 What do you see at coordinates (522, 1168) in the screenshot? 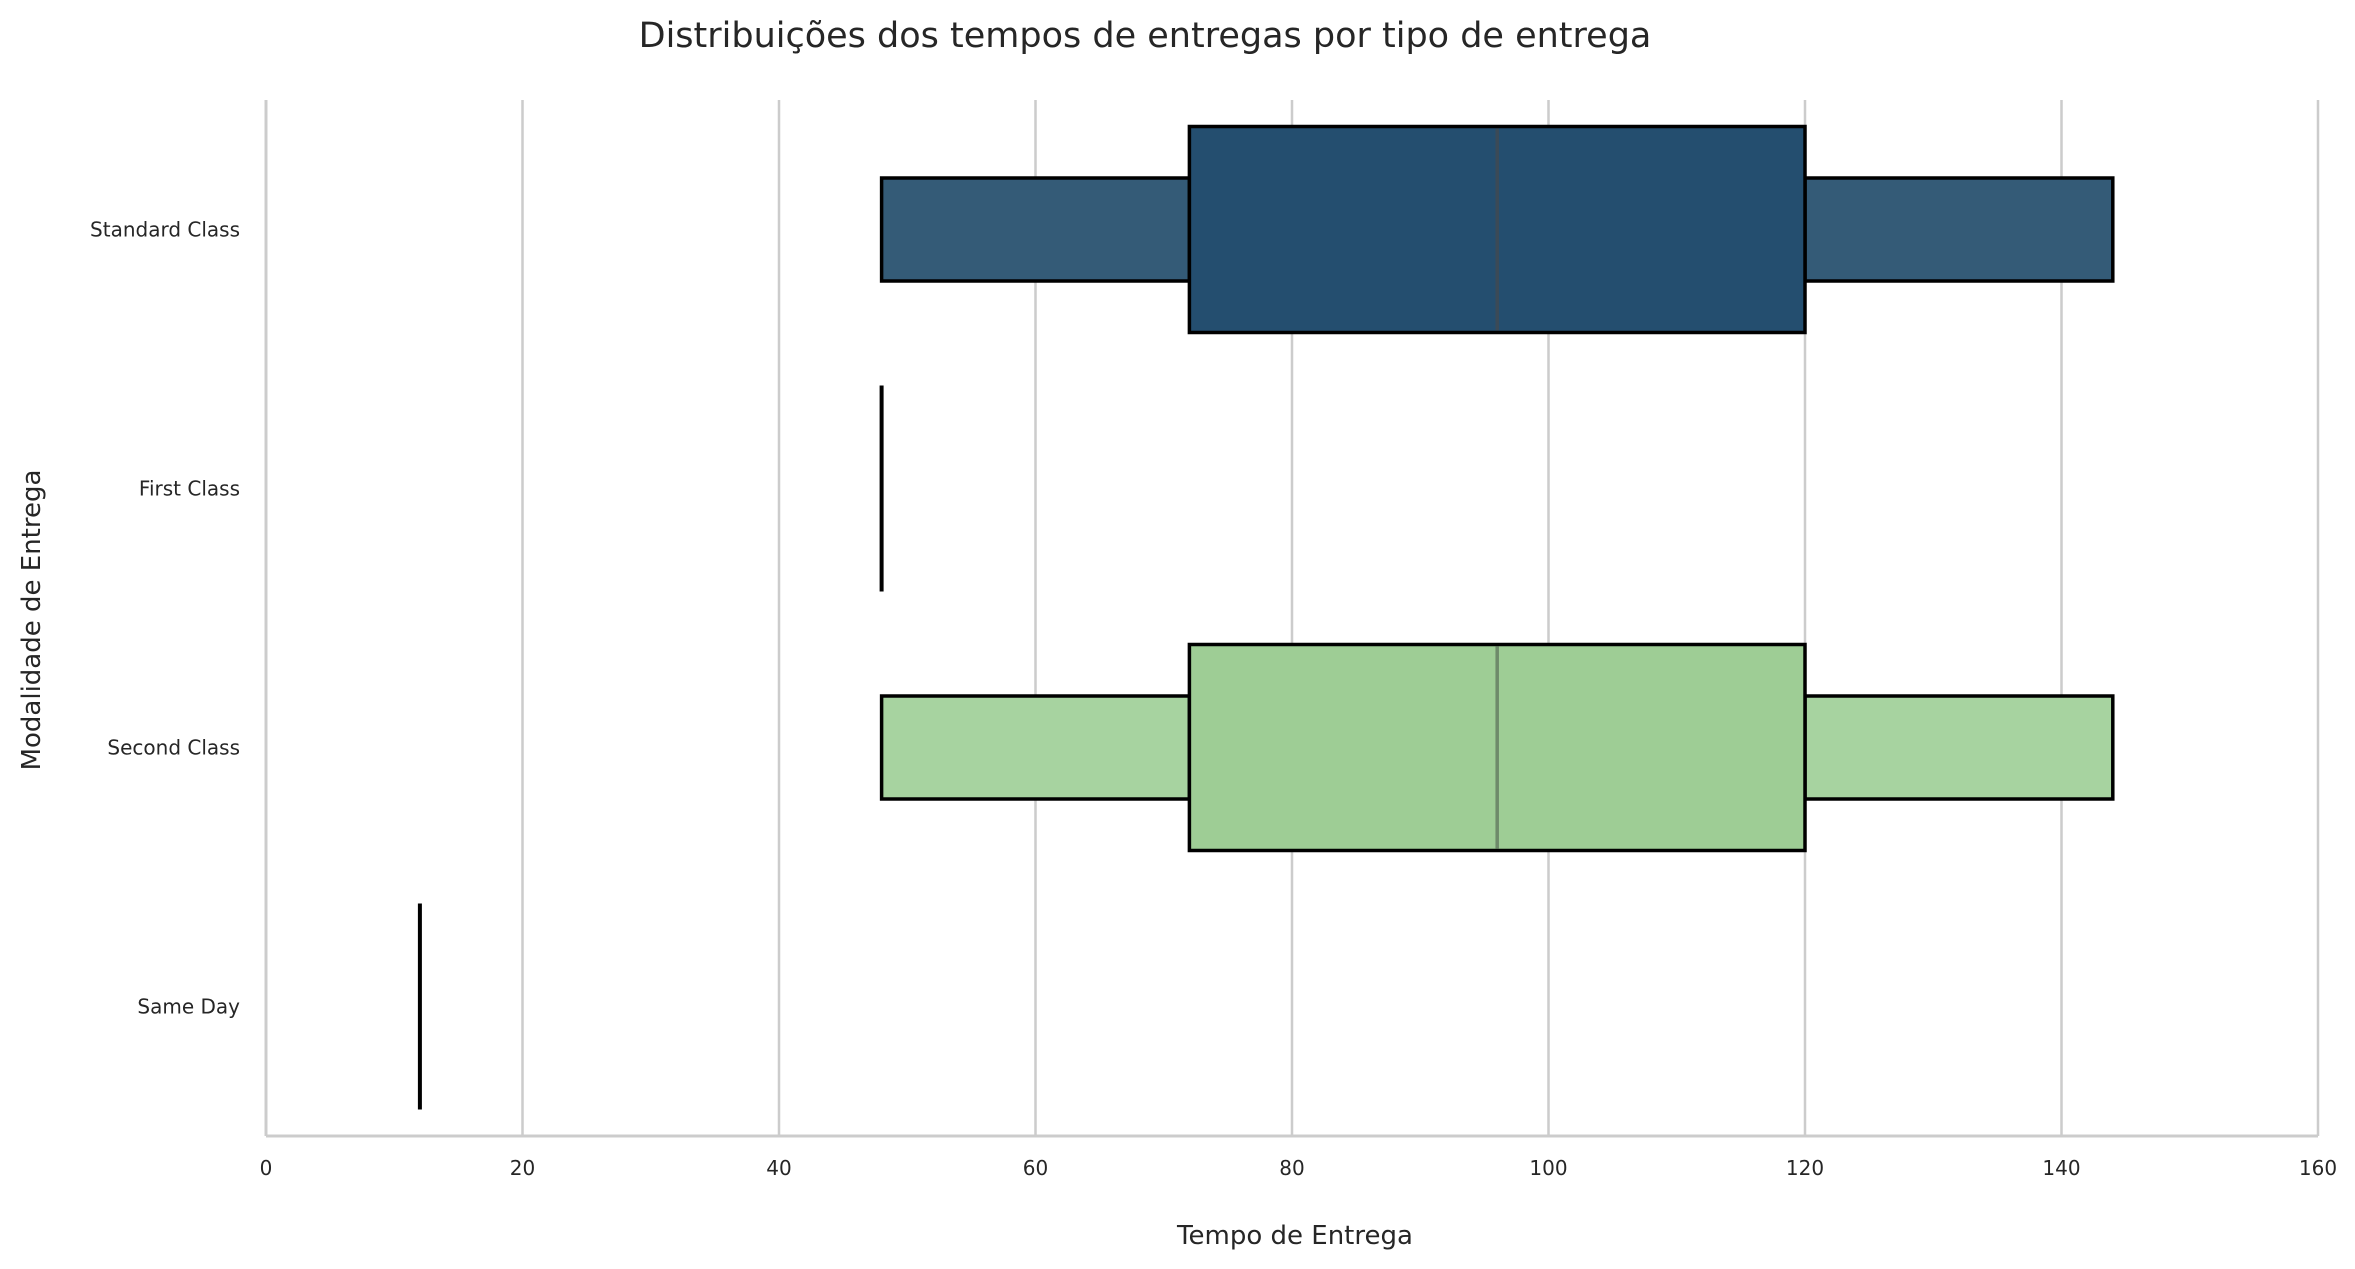
I see `x-tick-label: 20` at bounding box center [522, 1168].